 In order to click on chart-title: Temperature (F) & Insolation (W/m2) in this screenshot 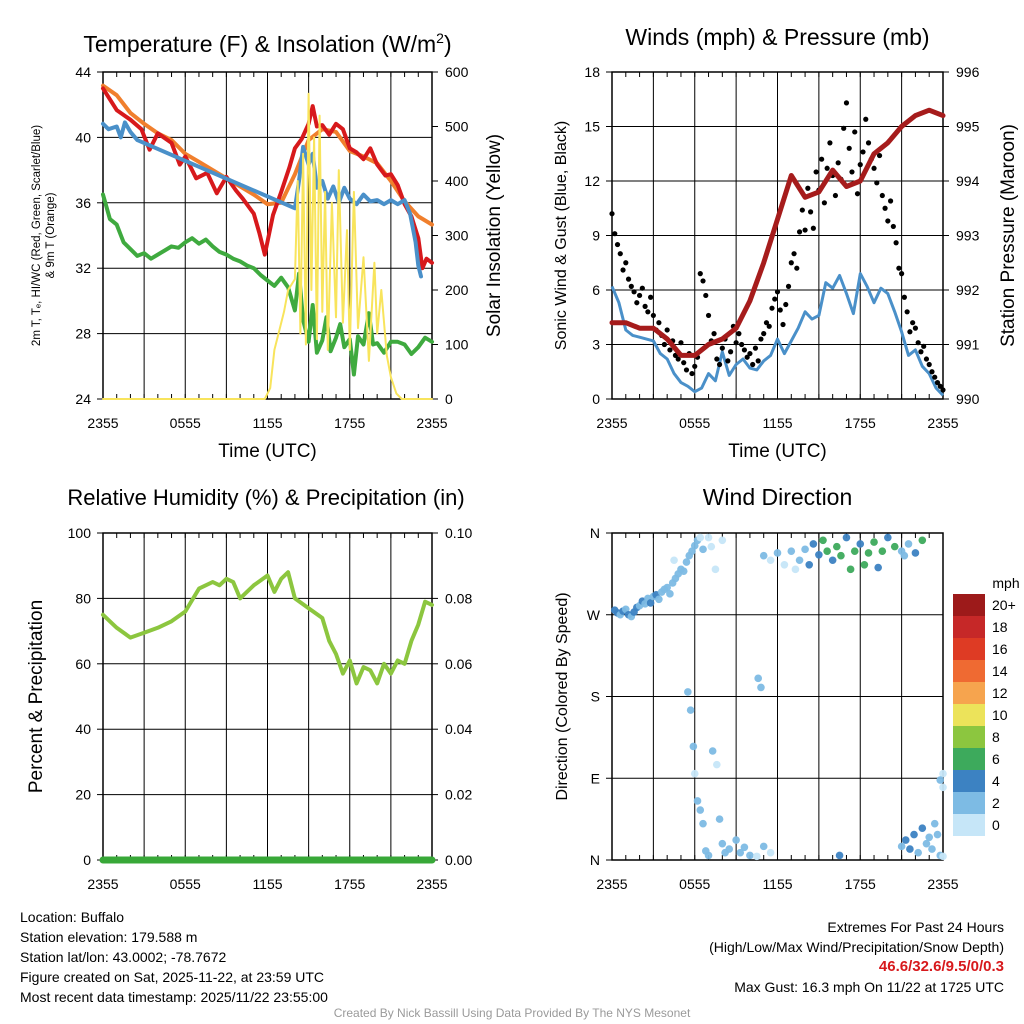, I will do `click(267, 43)`.